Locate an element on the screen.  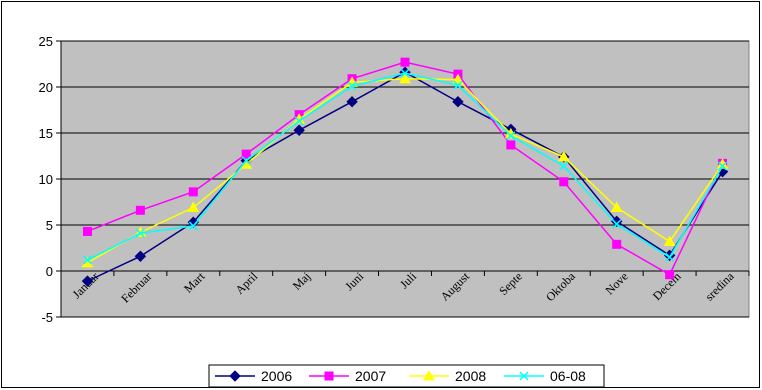
y-tick-label: 0 is located at coordinates (49, 271).